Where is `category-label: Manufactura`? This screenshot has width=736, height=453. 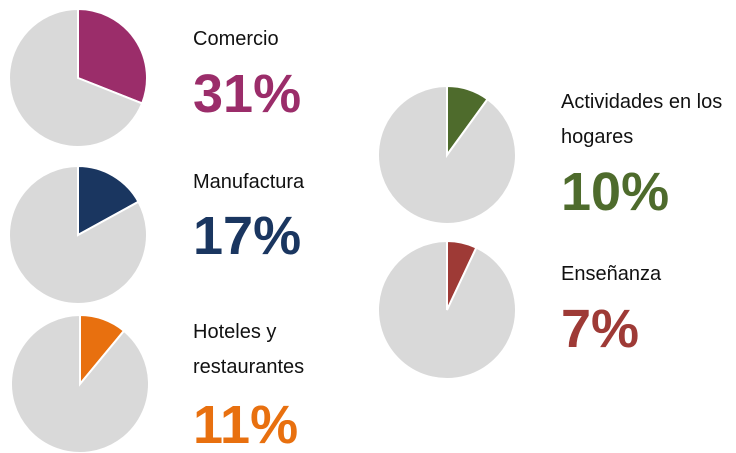 category-label: Manufactura is located at coordinates (249, 182).